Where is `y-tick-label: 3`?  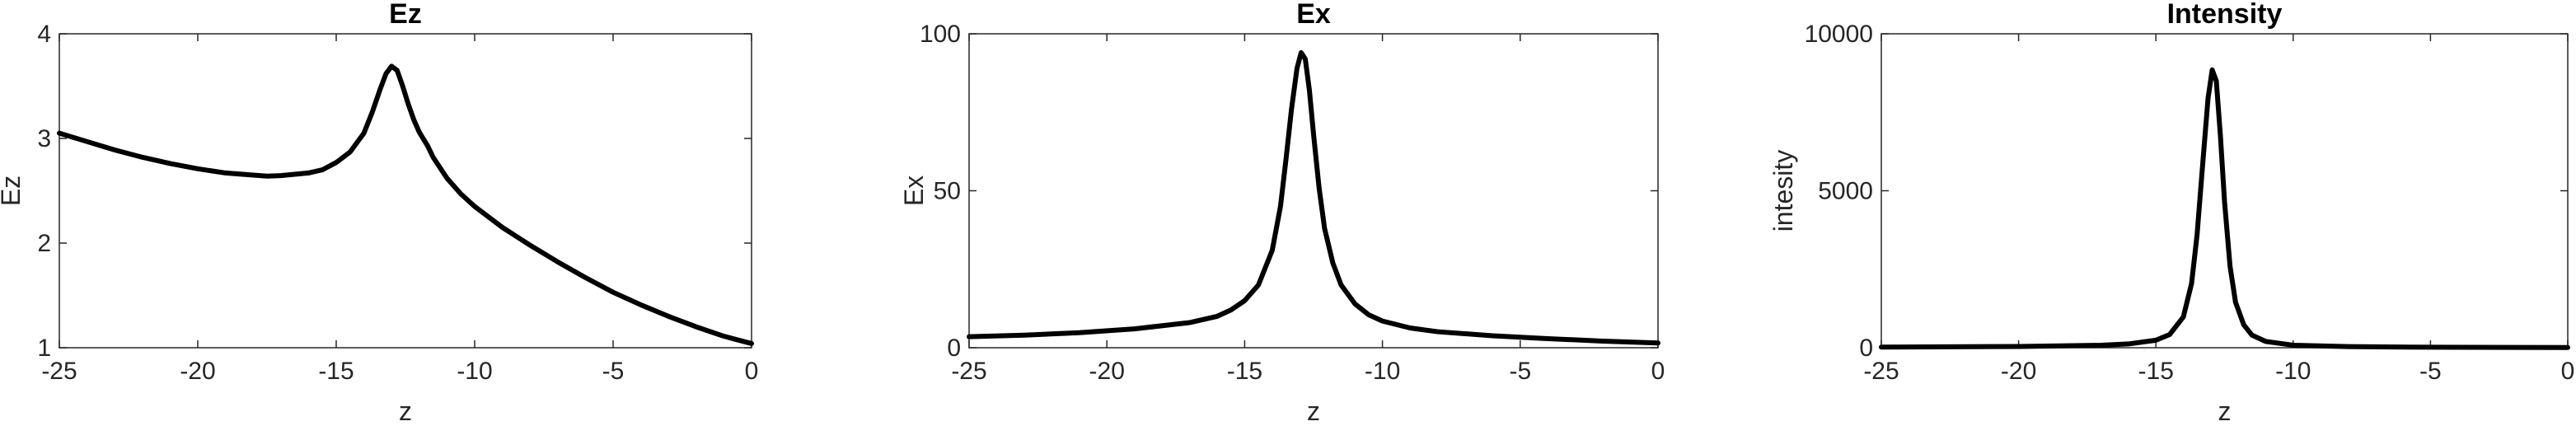 y-tick-label: 3 is located at coordinates (44, 138).